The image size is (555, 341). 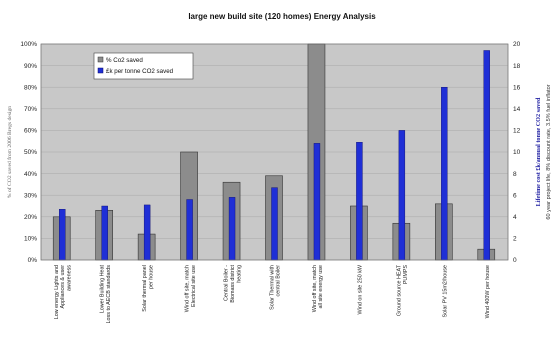 What do you see at coordinates (30, 152) in the screenshot?
I see `y-left-tick-label: 50%` at bounding box center [30, 152].